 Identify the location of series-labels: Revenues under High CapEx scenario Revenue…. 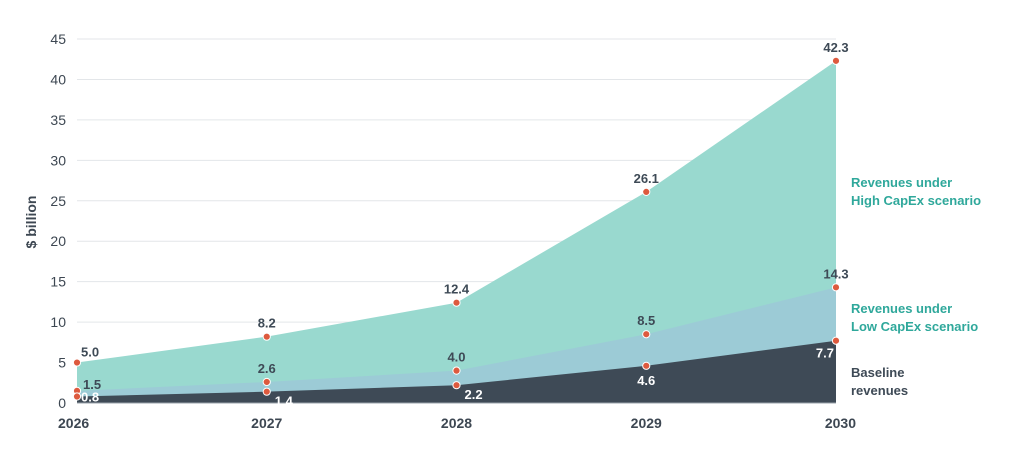
(916, 286).